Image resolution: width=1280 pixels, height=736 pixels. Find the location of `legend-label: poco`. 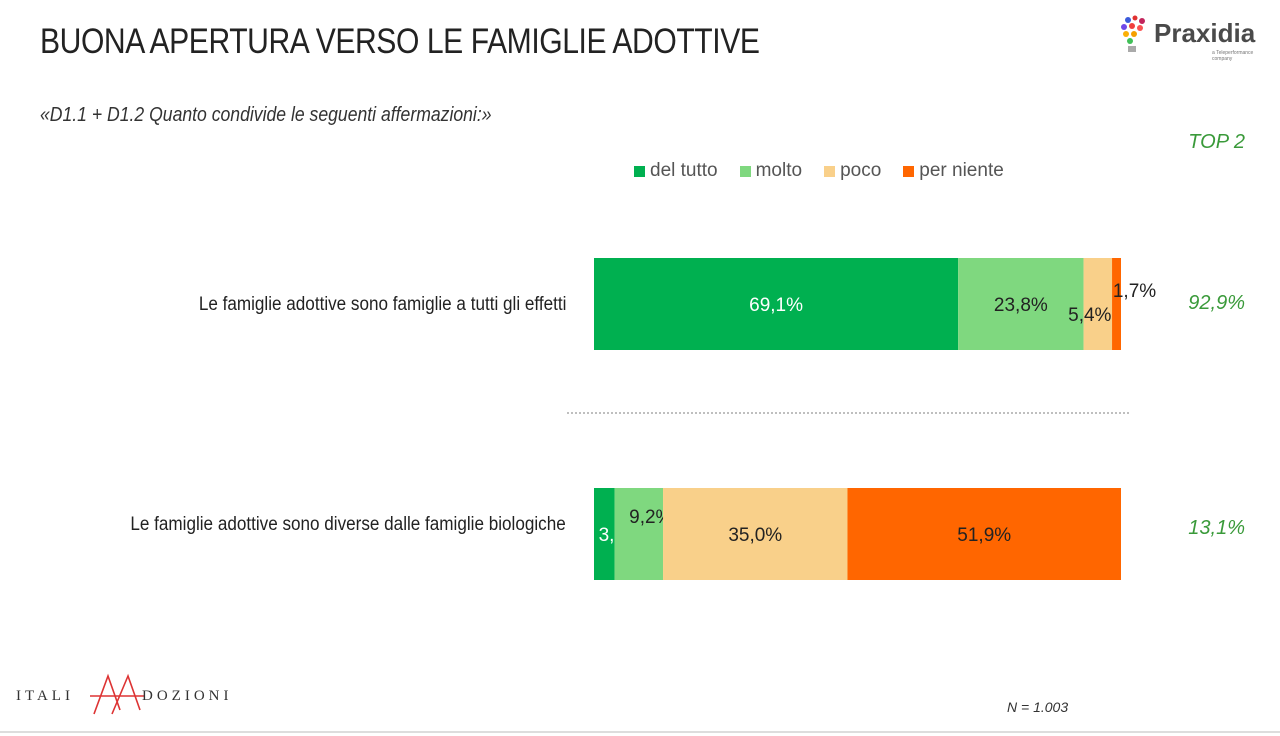

legend-label: poco is located at coordinates (861, 170).